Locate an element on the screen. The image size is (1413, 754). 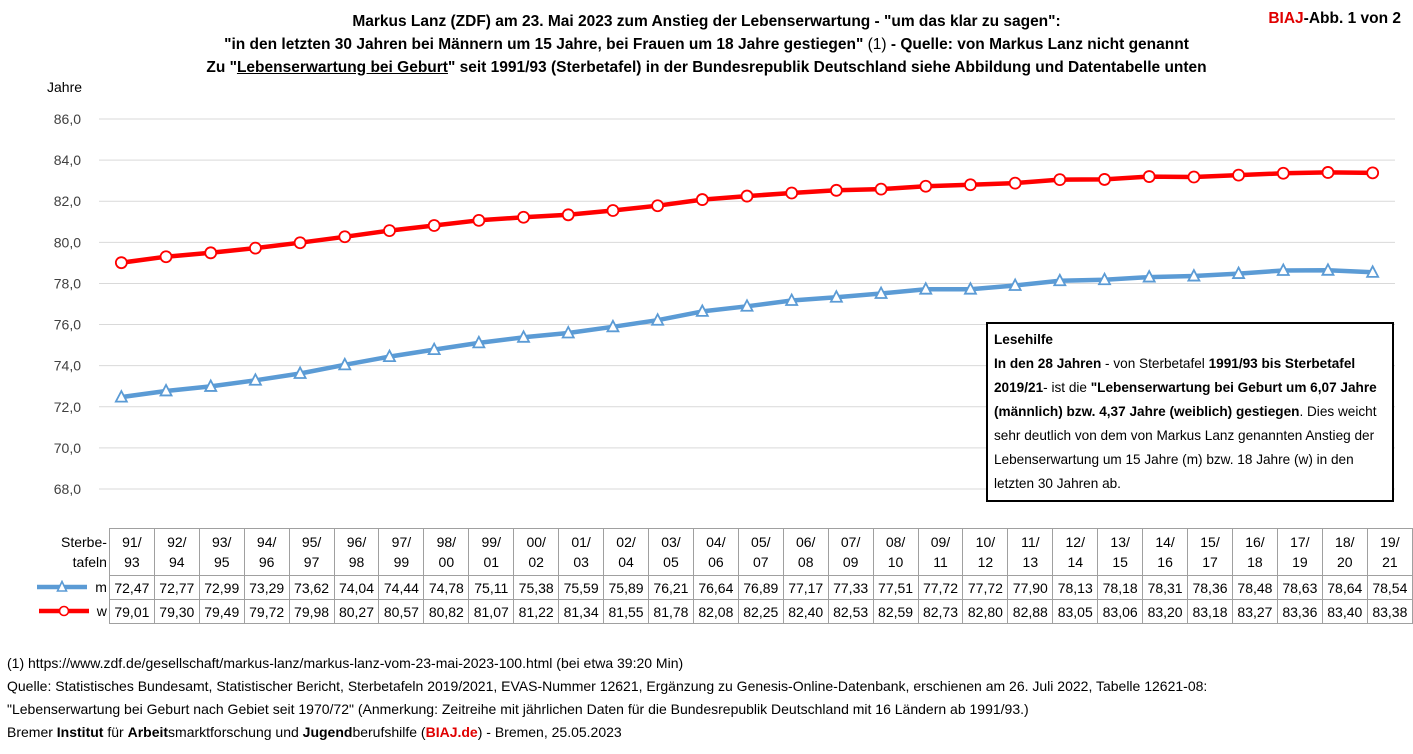
title-line-3-underlined: Lebenserwartung bei Geburt is located at coordinates (342, 67).